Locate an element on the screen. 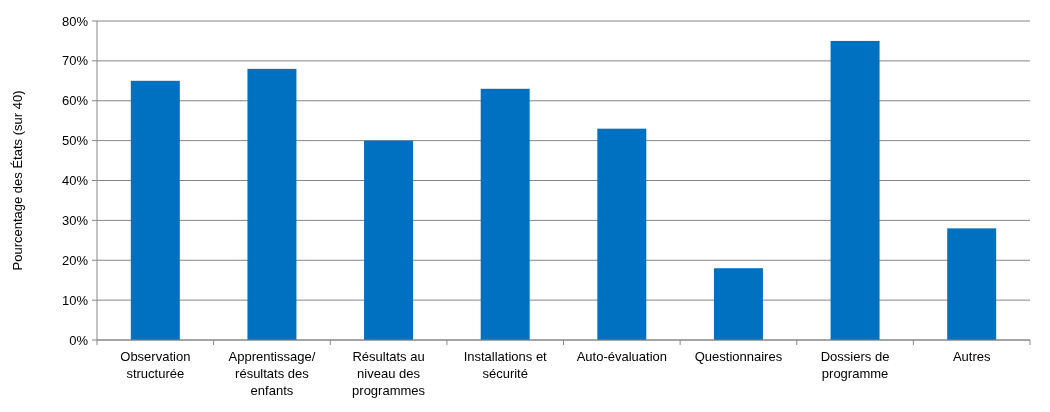 The height and width of the screenshot is (412, 1050). x-tick-label: Résultats au niveau des programmes is located at coordinates (389, 373).